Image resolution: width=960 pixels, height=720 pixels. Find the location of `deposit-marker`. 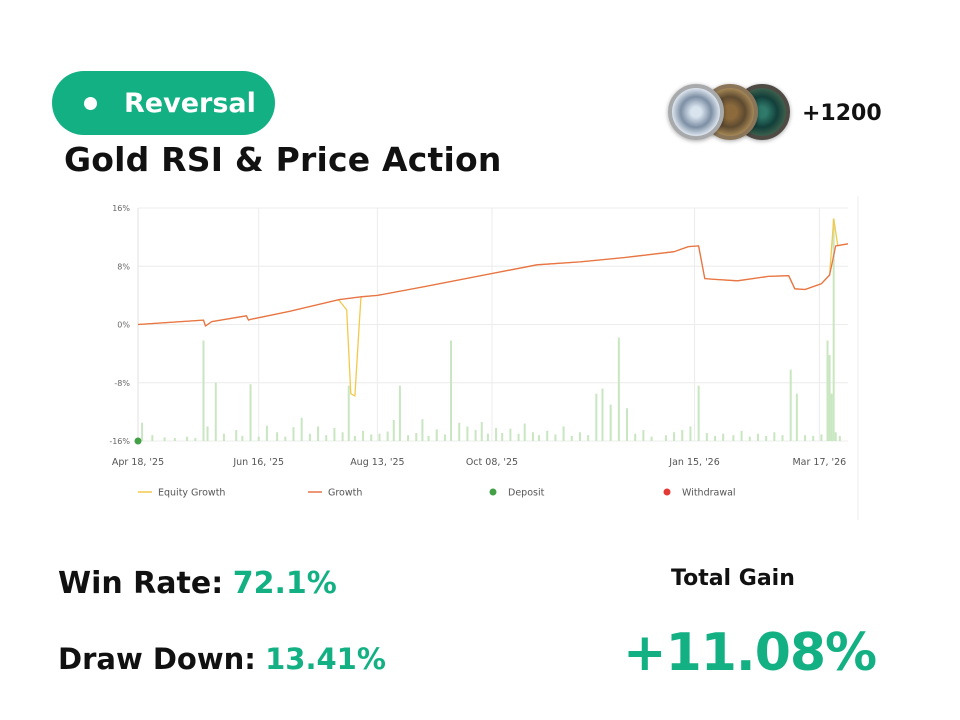

deposit-marker is located at coordinates (138, 441).